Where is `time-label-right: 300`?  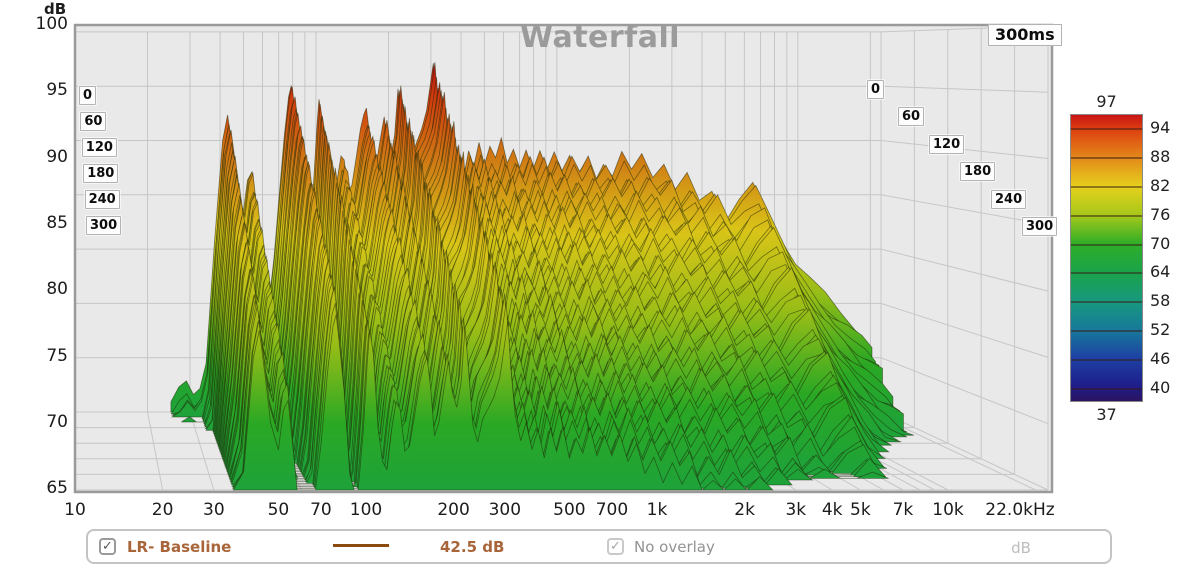 time-label-right: 300 is located at coordinates (1040, 226).